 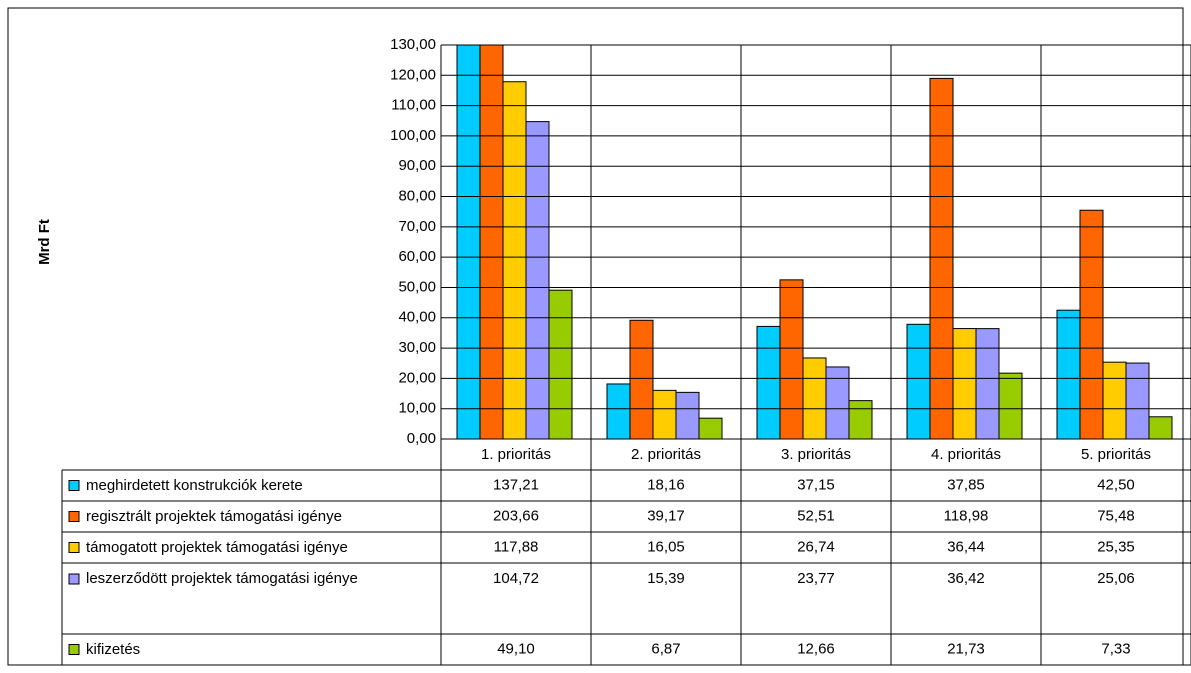 What do you see at coordinates (666, 546) in the screenshot?
I see `table-value: 16,05` at bounding box center [666, 546].